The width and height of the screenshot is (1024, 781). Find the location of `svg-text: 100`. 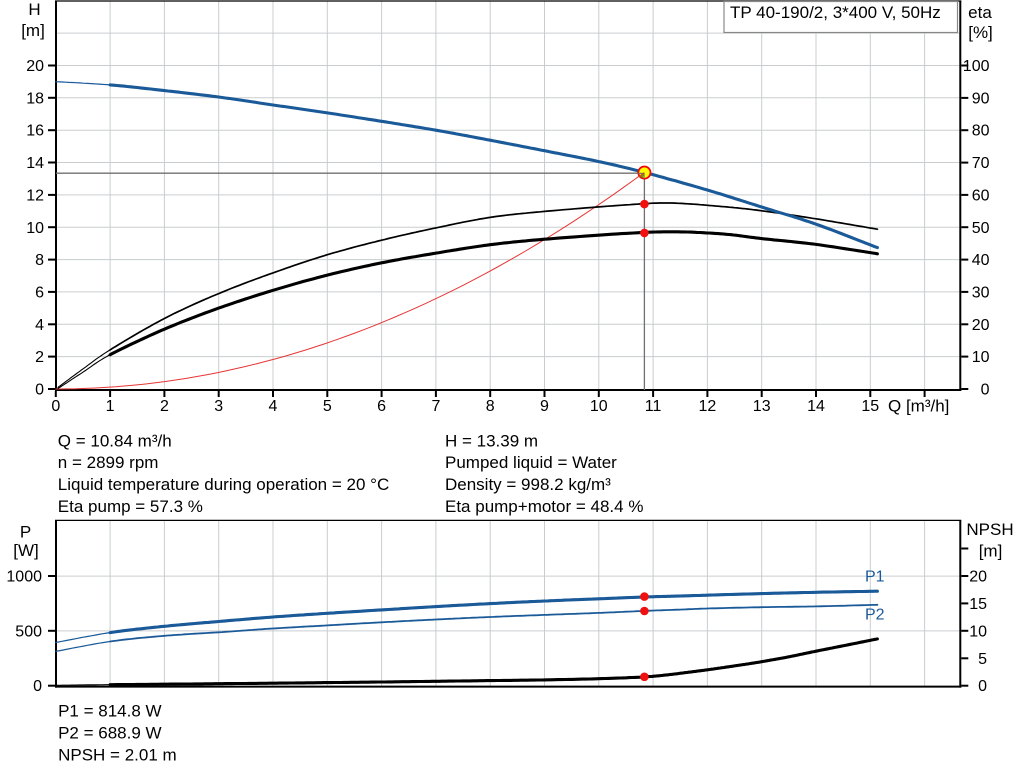

svg-text: 100 is located at coordinates (976, 66).